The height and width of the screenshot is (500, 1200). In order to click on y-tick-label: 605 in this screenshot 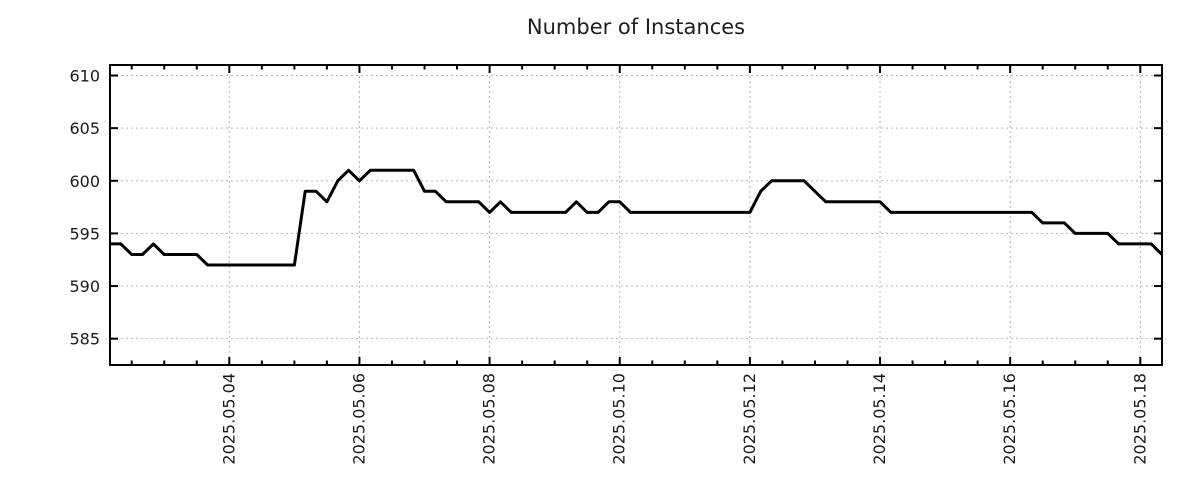, I will do `click(84, 128)`.